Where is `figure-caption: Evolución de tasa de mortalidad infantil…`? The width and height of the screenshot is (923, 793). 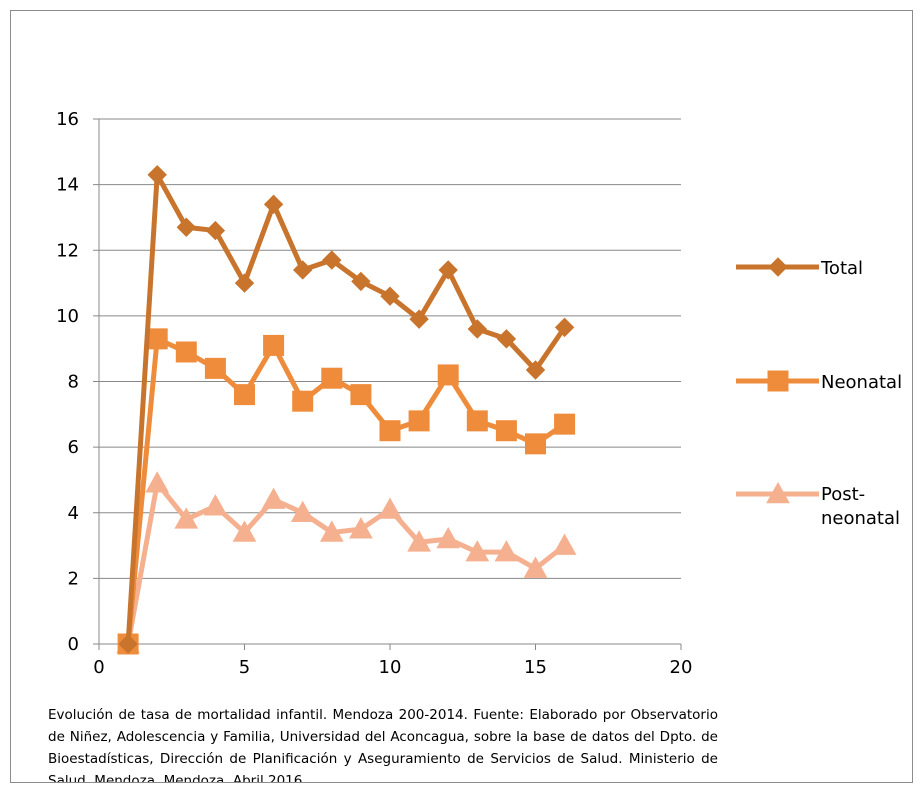 figure-caption: Evolución de tasa de mortalidad infantil… is located at coordinates (383, 745).